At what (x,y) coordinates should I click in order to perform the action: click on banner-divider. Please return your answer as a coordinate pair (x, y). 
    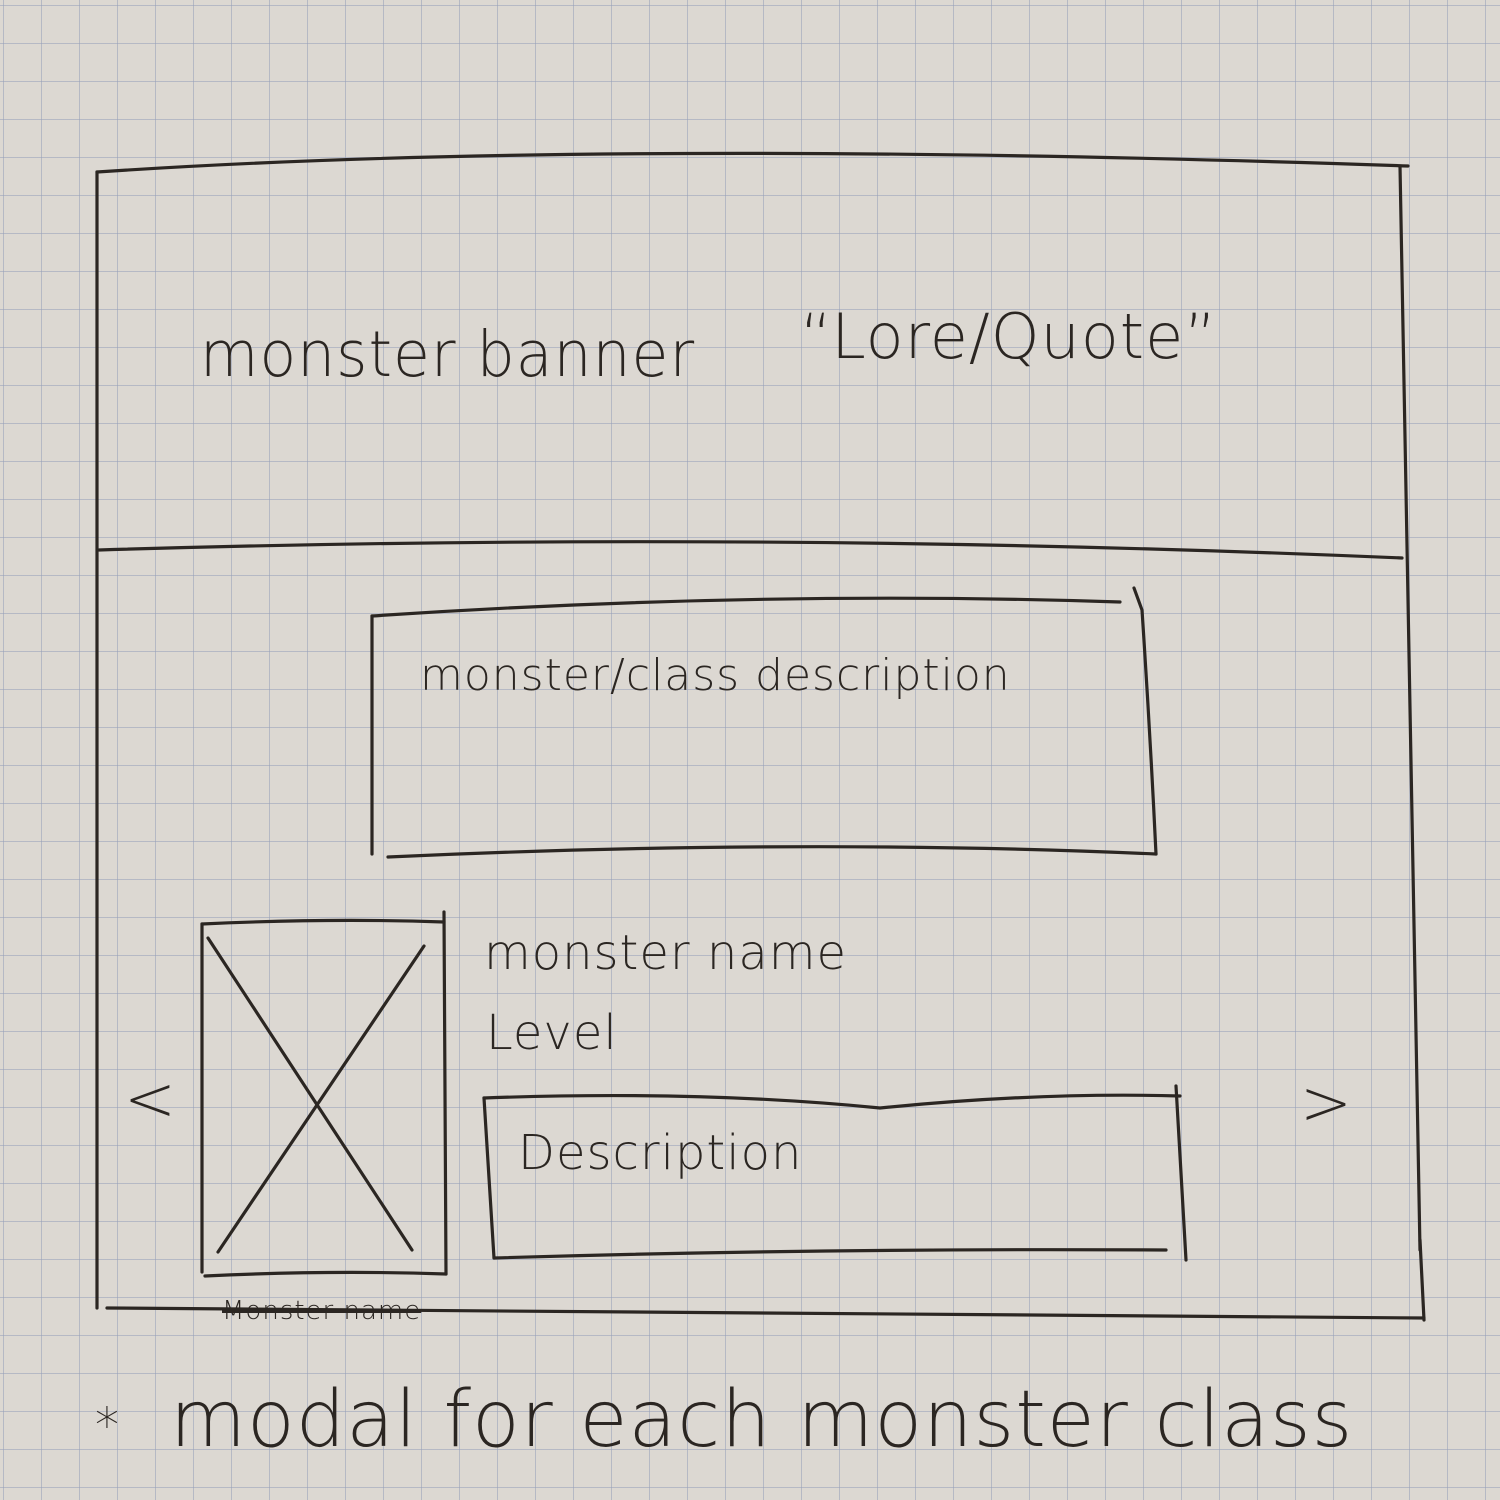
    Looking at the image, I should click on (750, 550).